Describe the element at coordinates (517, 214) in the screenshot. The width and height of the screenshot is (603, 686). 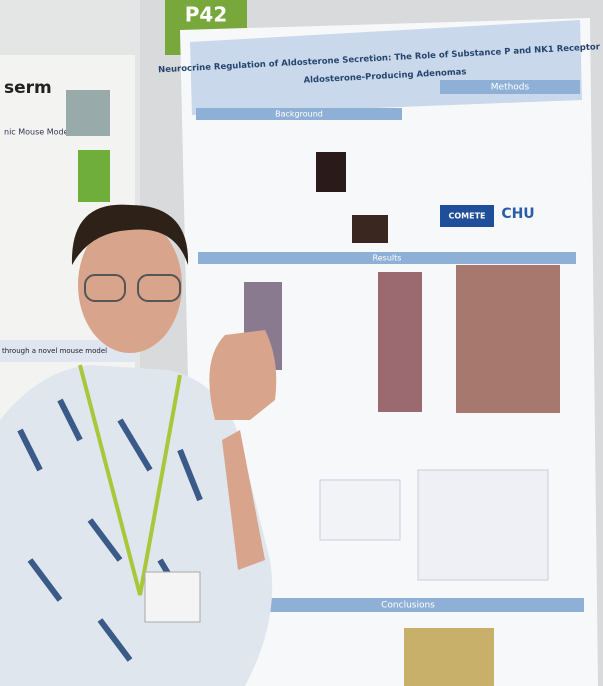
I see `logo: CHU` at that location.